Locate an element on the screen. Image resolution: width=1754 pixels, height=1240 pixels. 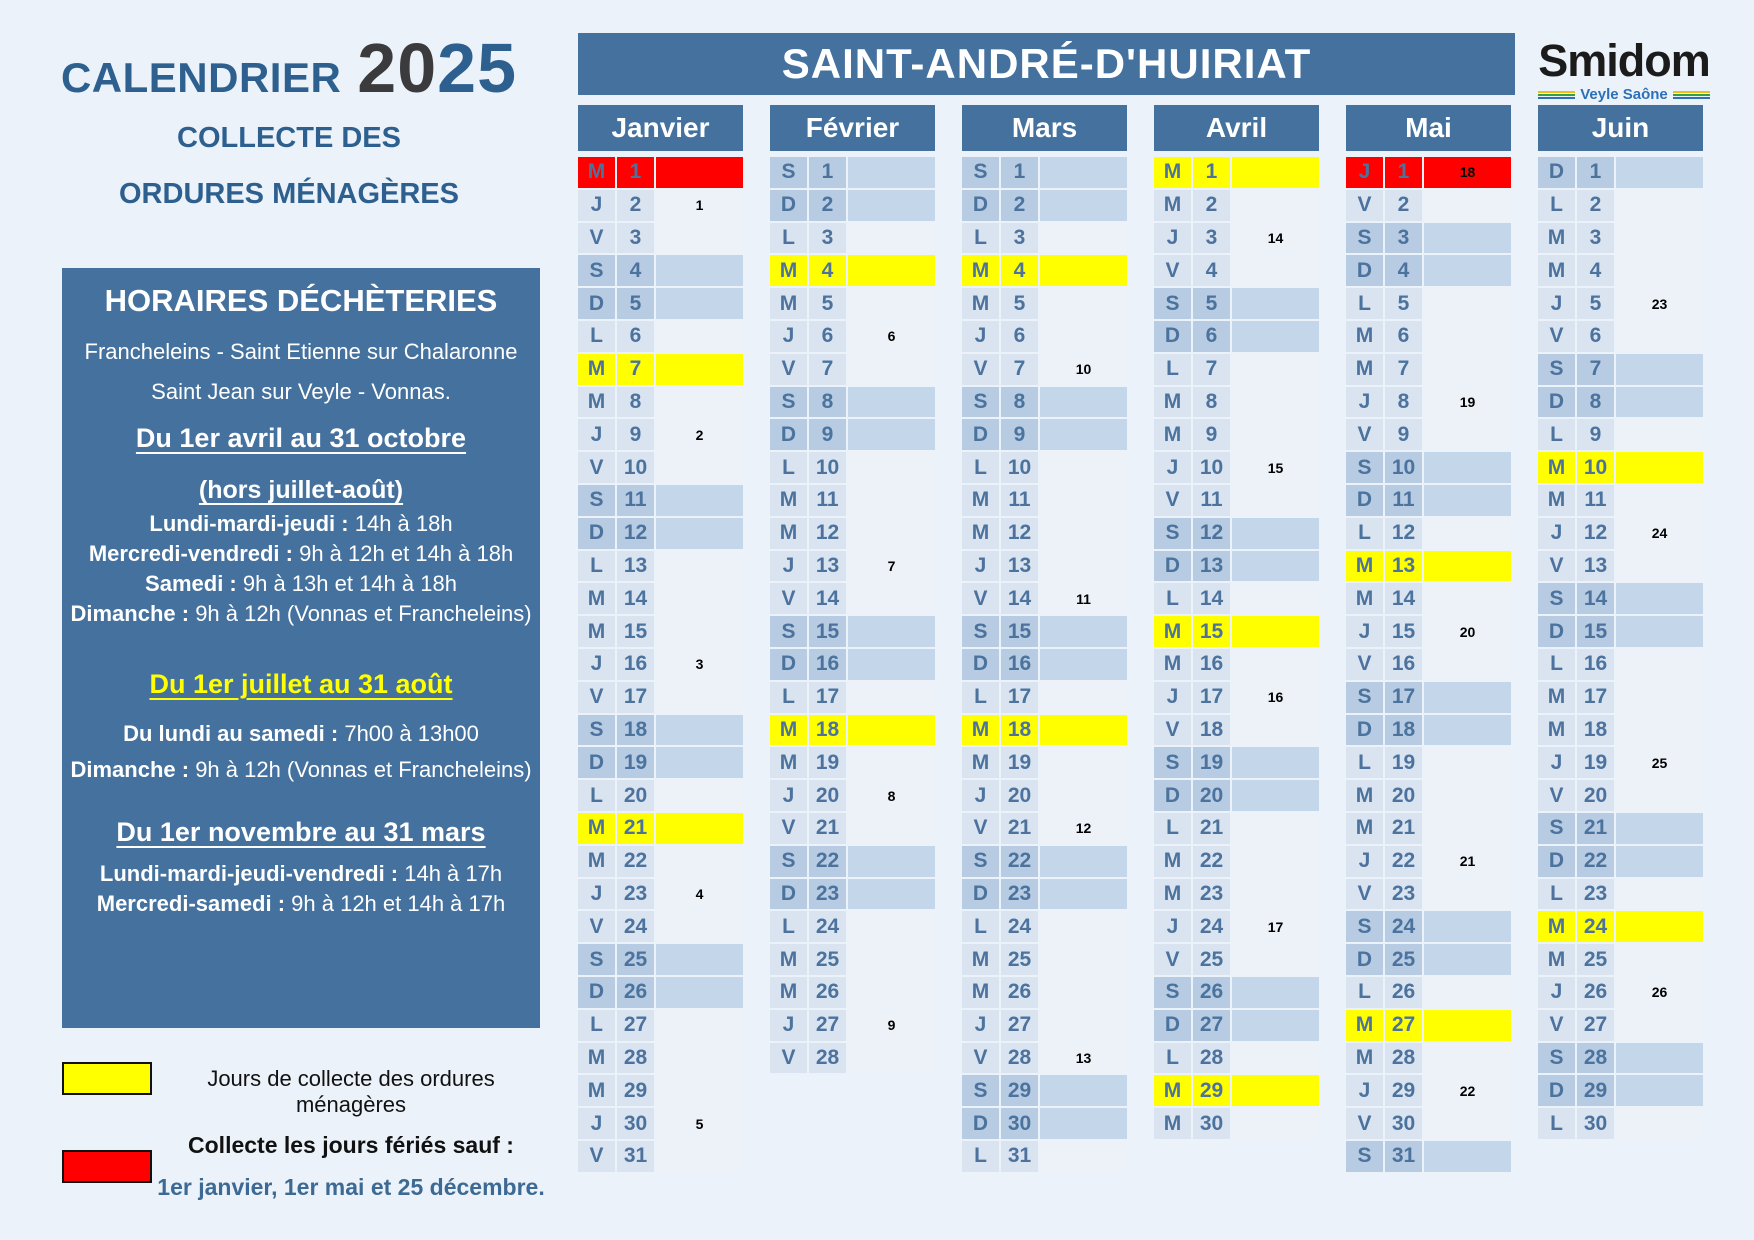
day-row: S 22 is located at coordinates (1044, 861).